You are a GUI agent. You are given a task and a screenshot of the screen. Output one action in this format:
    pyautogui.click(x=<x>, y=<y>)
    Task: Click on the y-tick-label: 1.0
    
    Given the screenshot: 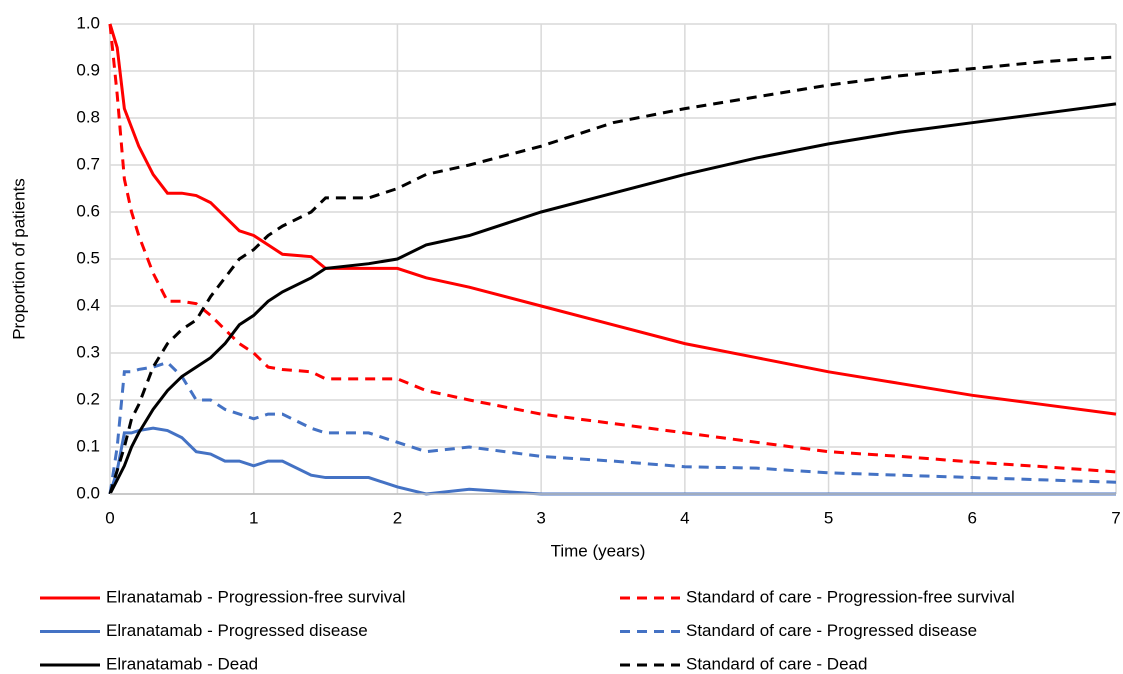 What is the action you would take?
    pyautogui.click(x=88, y=22)
    